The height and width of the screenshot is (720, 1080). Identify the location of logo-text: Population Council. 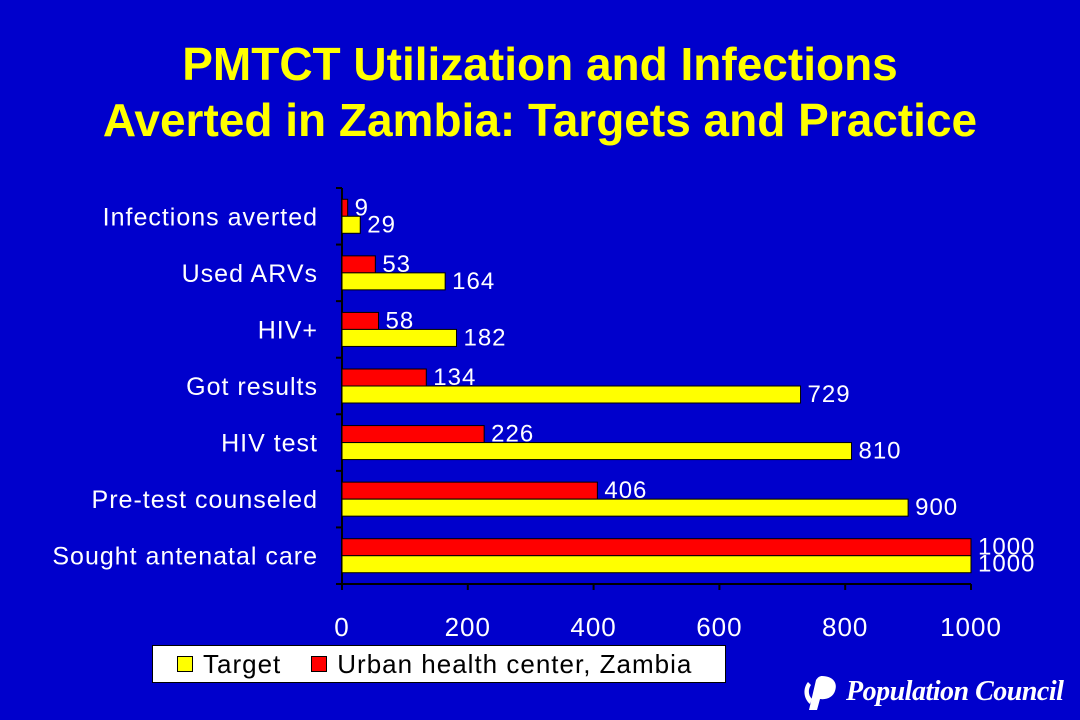
(955, 691).